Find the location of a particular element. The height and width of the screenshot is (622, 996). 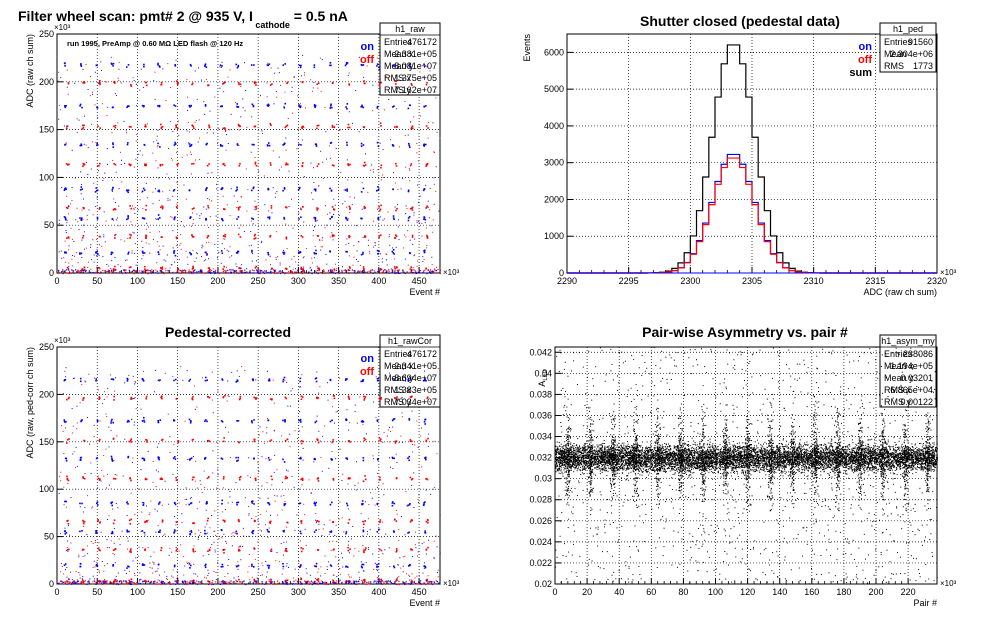

legend-entry-on: on is located at coordinates (368, 359).